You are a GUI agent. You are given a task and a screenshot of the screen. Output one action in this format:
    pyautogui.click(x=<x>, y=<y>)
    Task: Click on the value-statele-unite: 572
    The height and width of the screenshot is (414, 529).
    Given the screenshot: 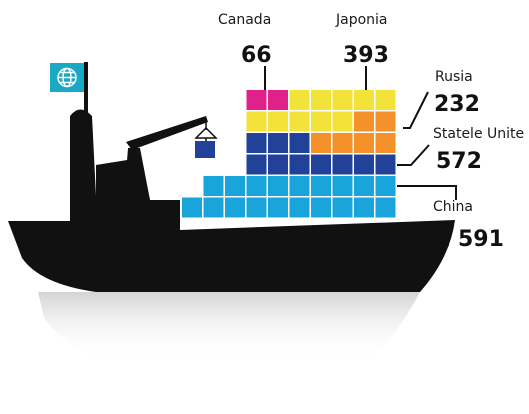 What is the action you would take?
    pyautogui.click(x=459, y=161)
    